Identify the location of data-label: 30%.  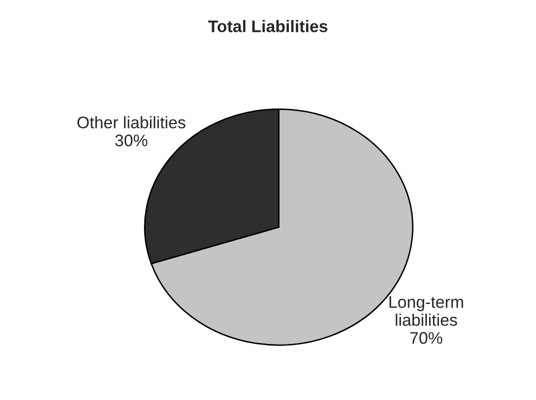
(131, 140).